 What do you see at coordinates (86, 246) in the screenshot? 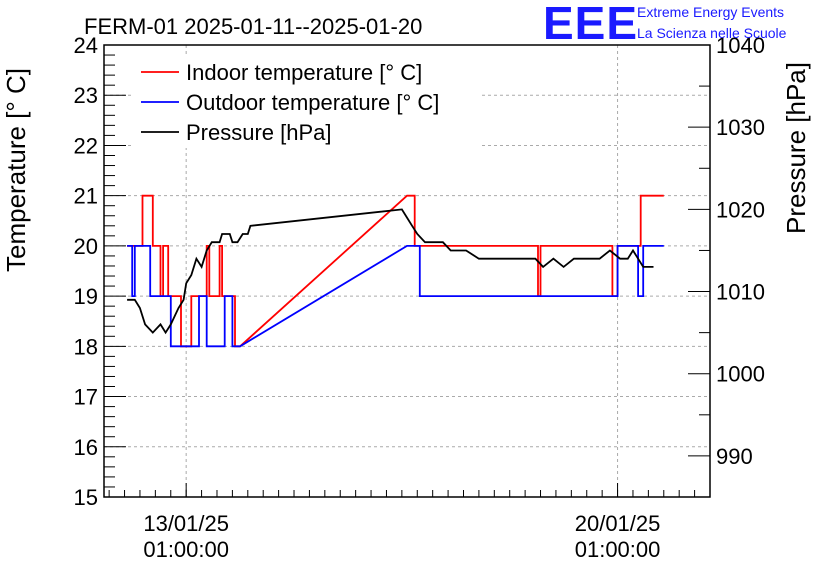
I see `left-tick-label: 20` at bounding box center [86, 246].